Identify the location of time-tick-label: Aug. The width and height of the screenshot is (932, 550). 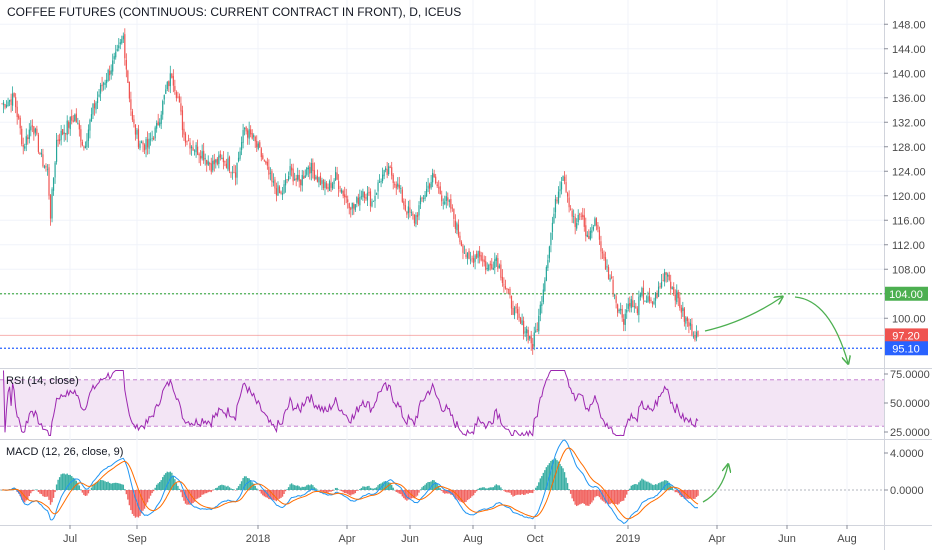
(847, 539).